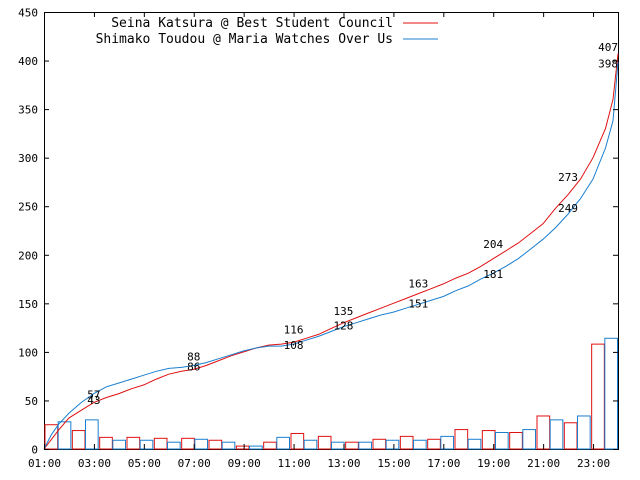 This screenshot has height=480, width=640. Describe the element at coordinates (193, 366) in the screenshot. I see `data-label: 86` at that location.